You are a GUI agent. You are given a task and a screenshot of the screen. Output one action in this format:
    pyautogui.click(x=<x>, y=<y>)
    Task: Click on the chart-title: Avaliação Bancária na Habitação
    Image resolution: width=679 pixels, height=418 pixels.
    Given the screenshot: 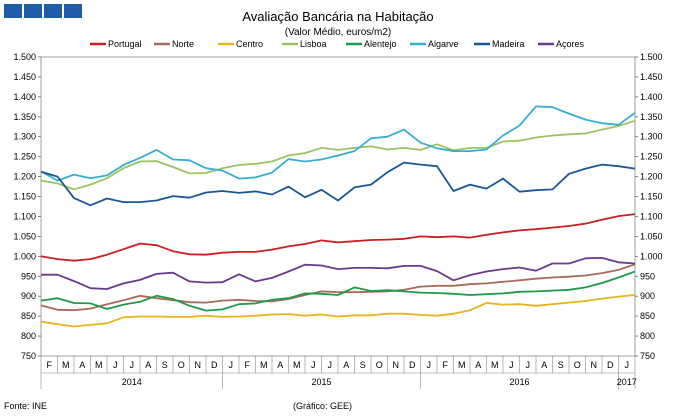 What is the action you would take?
    pyautogui.click(x=337, y=16)
    